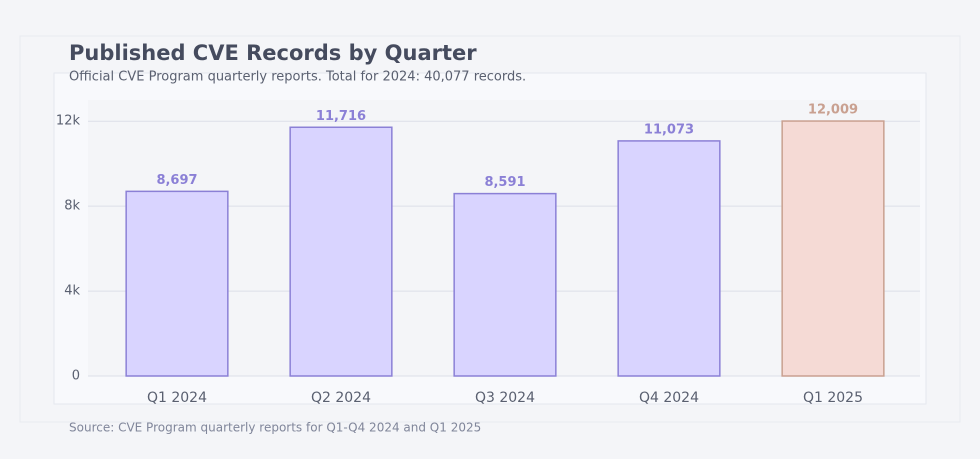 The image size is (980, 459). Describe the element at coordinates (833, 398) in the screenshot. I see `x-tick-label: Q1 2025` at that location.